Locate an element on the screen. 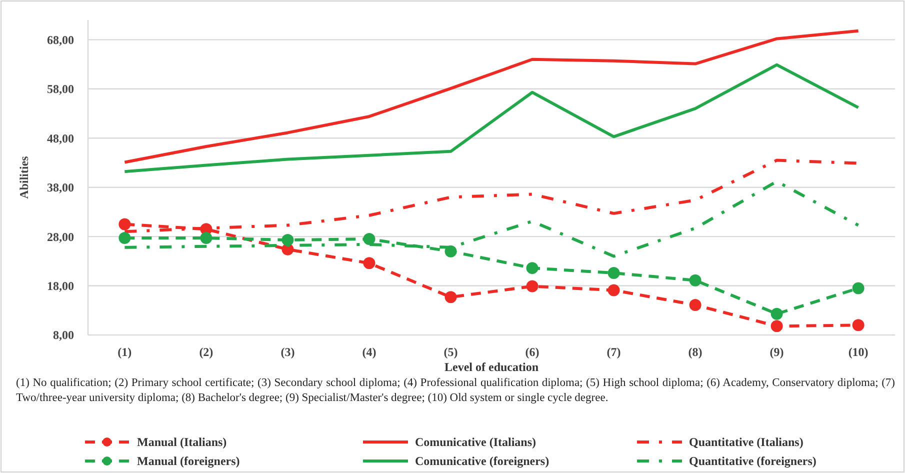 The width and height of the screenshot is (905, 473). x-tick-label: (7) is located at coordinates (613, 352).